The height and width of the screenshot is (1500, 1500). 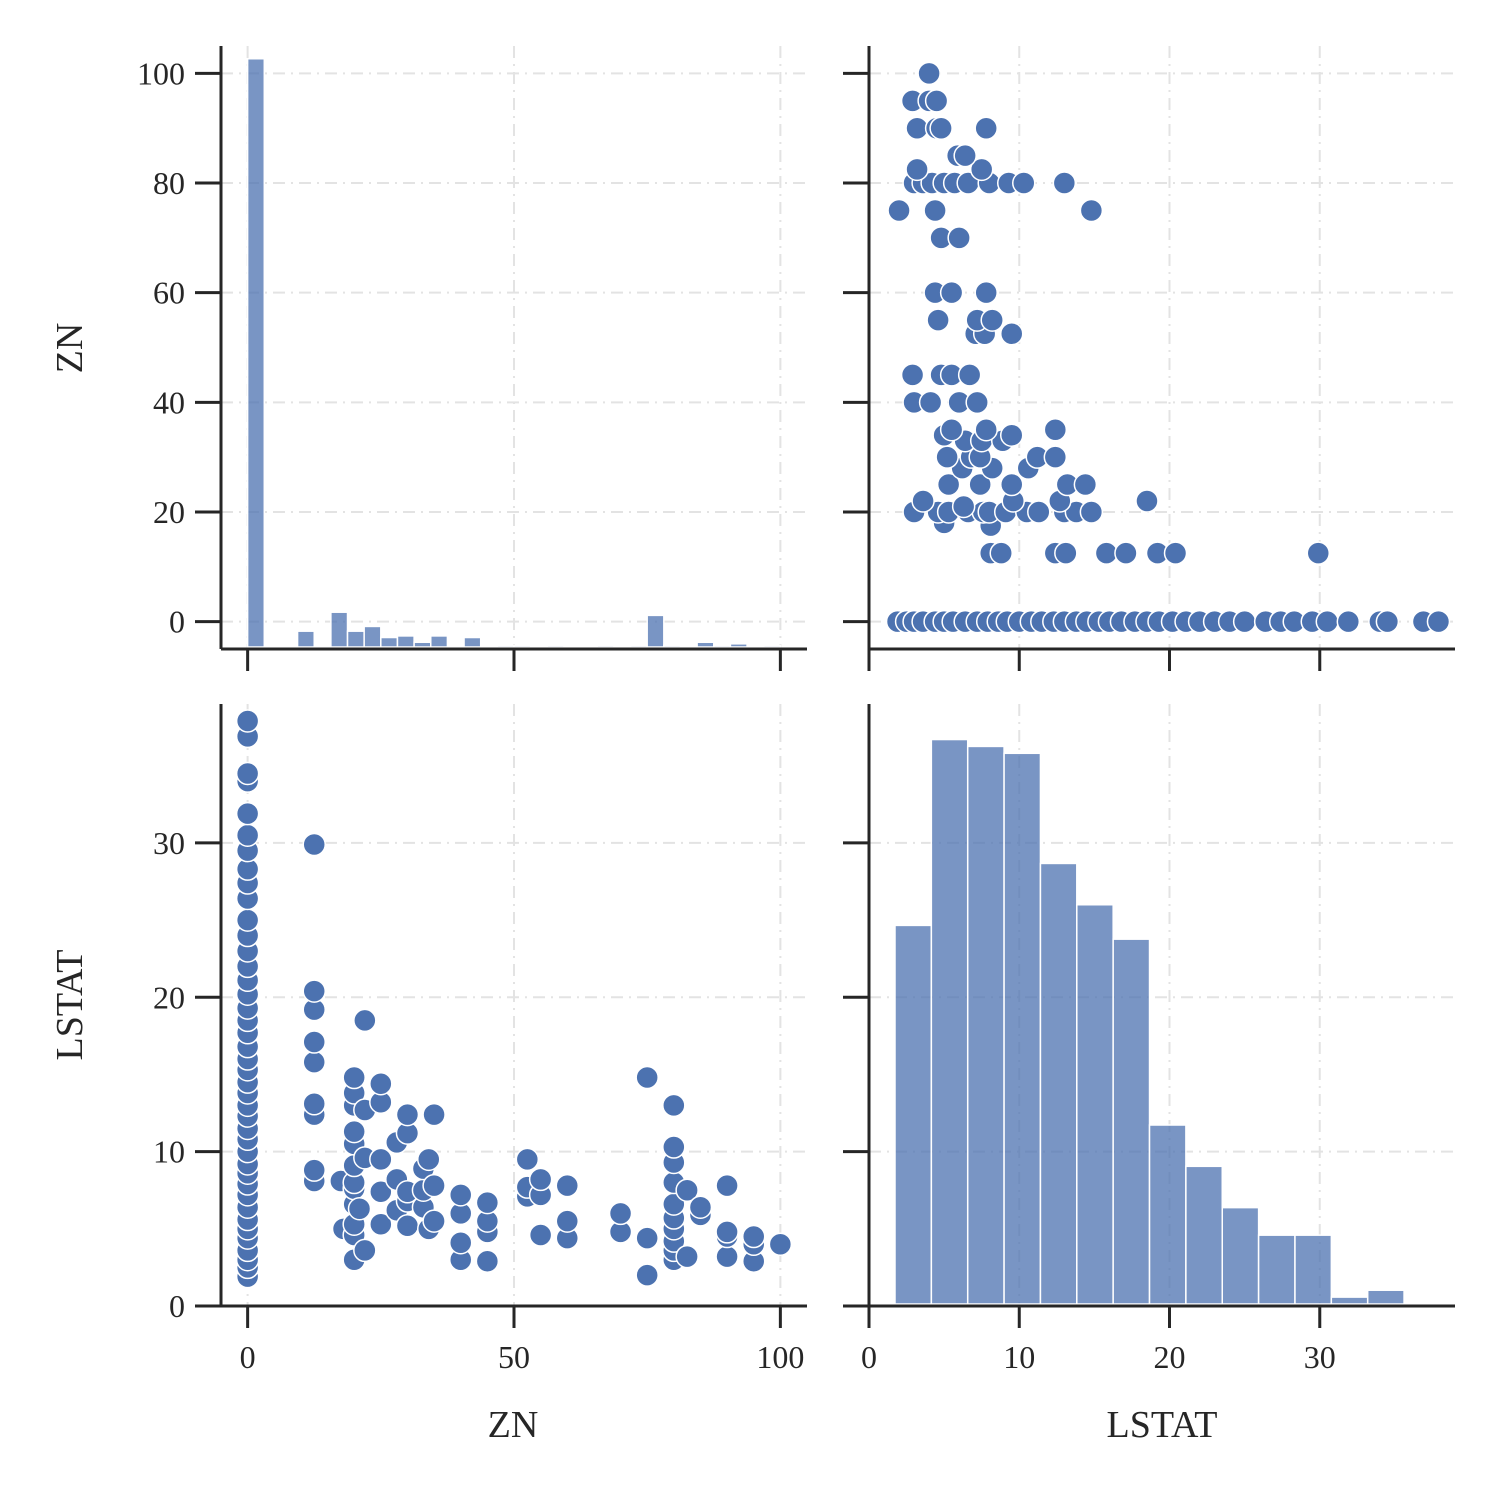 What do you see at coordinates (169, 843) in the screenshot?
I see `ytick-label: 30` at bounding box center [169, 843].